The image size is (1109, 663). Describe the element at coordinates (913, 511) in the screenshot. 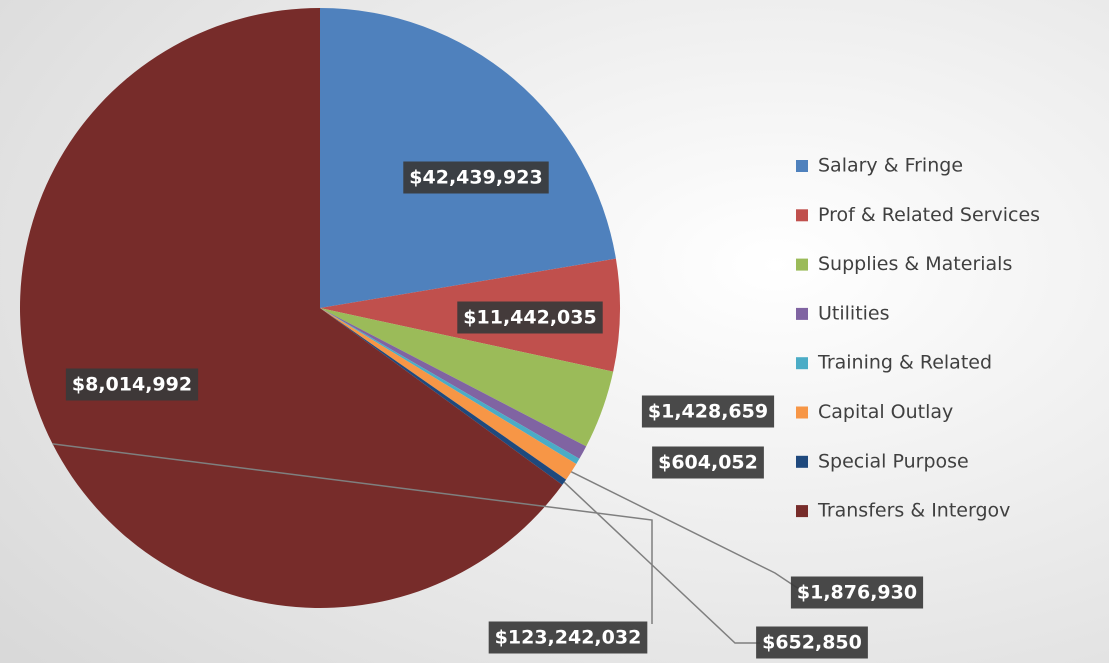

I see `legend-label: Transfers & Intergov` at that location.